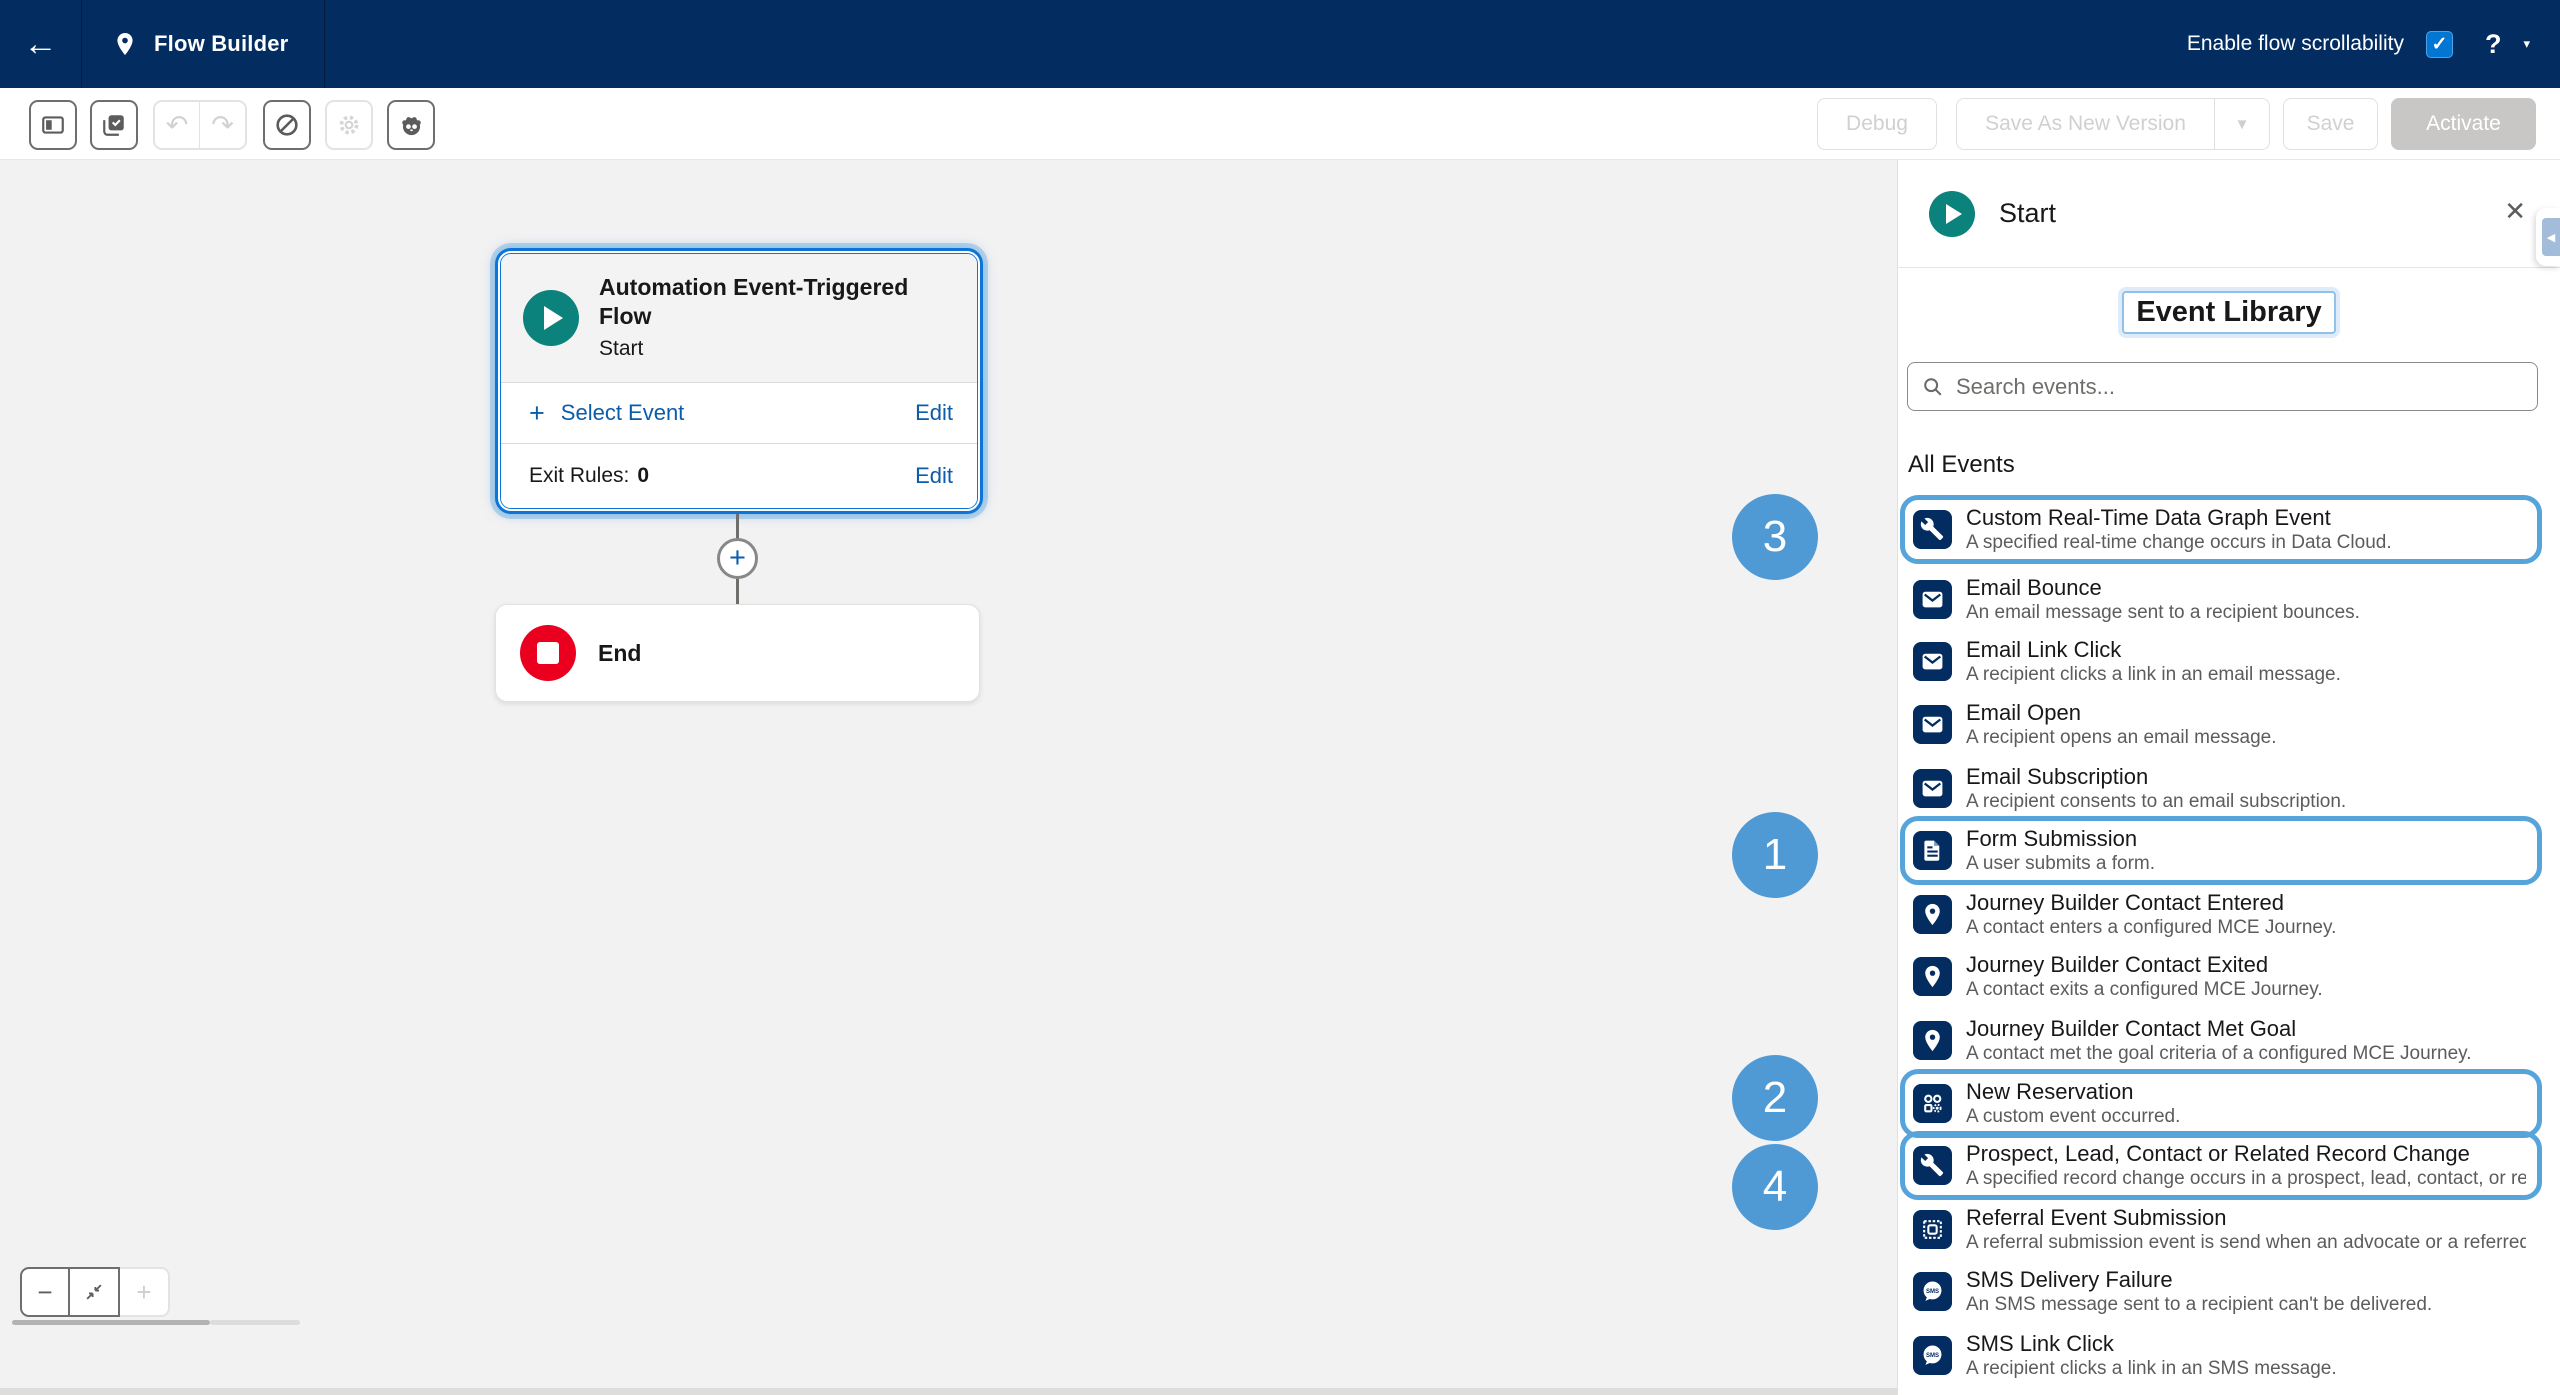  I want to click on minus-icon: −, so click(45, 1291).